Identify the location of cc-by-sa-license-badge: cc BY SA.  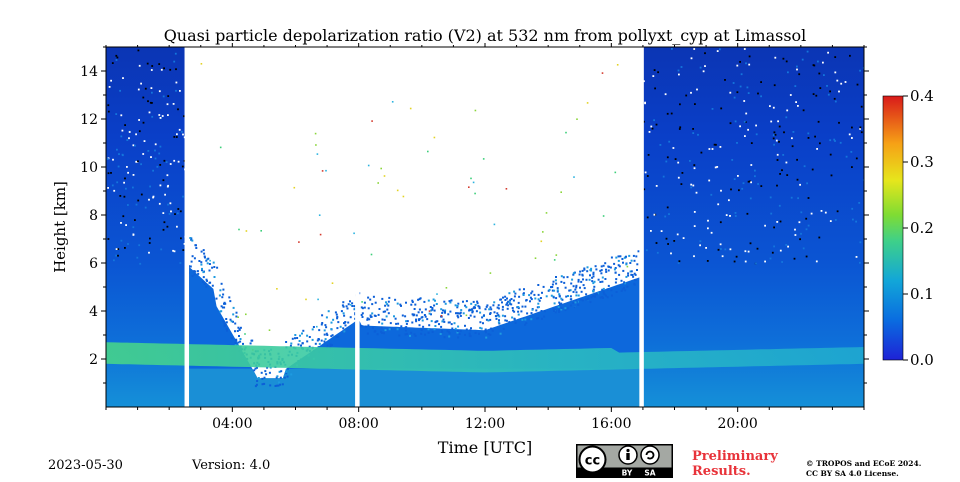
(624, 461).